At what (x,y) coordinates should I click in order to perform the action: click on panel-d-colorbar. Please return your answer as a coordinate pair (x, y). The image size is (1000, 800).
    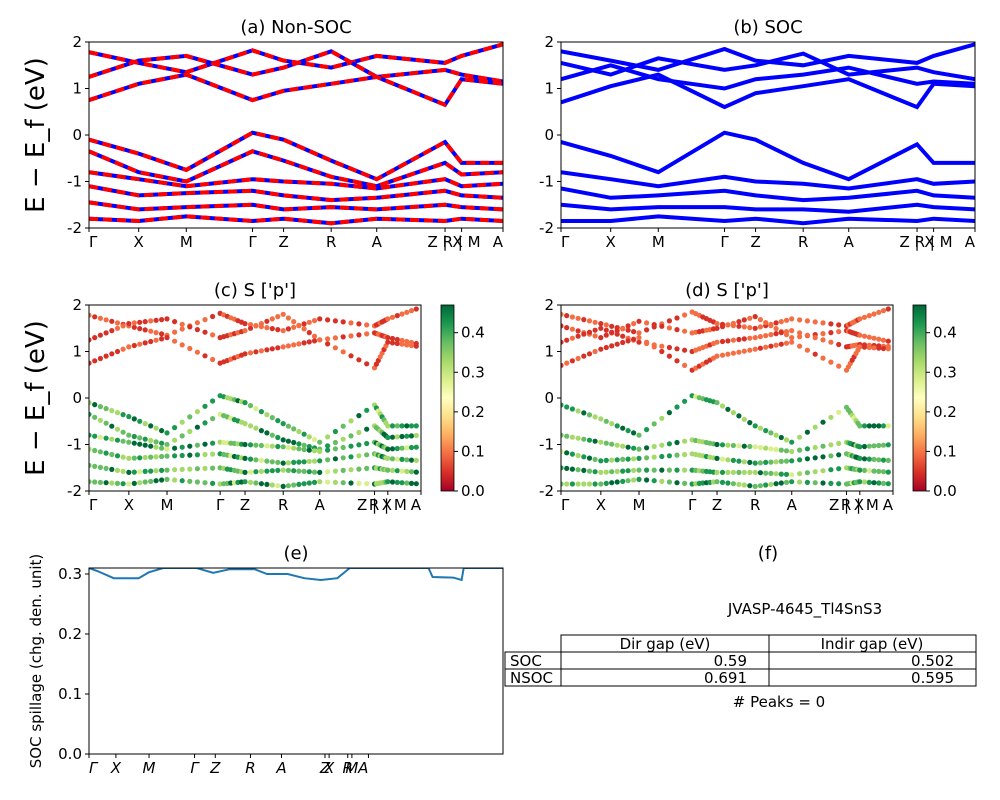
    Looking at the image, I should click on (919, 398).